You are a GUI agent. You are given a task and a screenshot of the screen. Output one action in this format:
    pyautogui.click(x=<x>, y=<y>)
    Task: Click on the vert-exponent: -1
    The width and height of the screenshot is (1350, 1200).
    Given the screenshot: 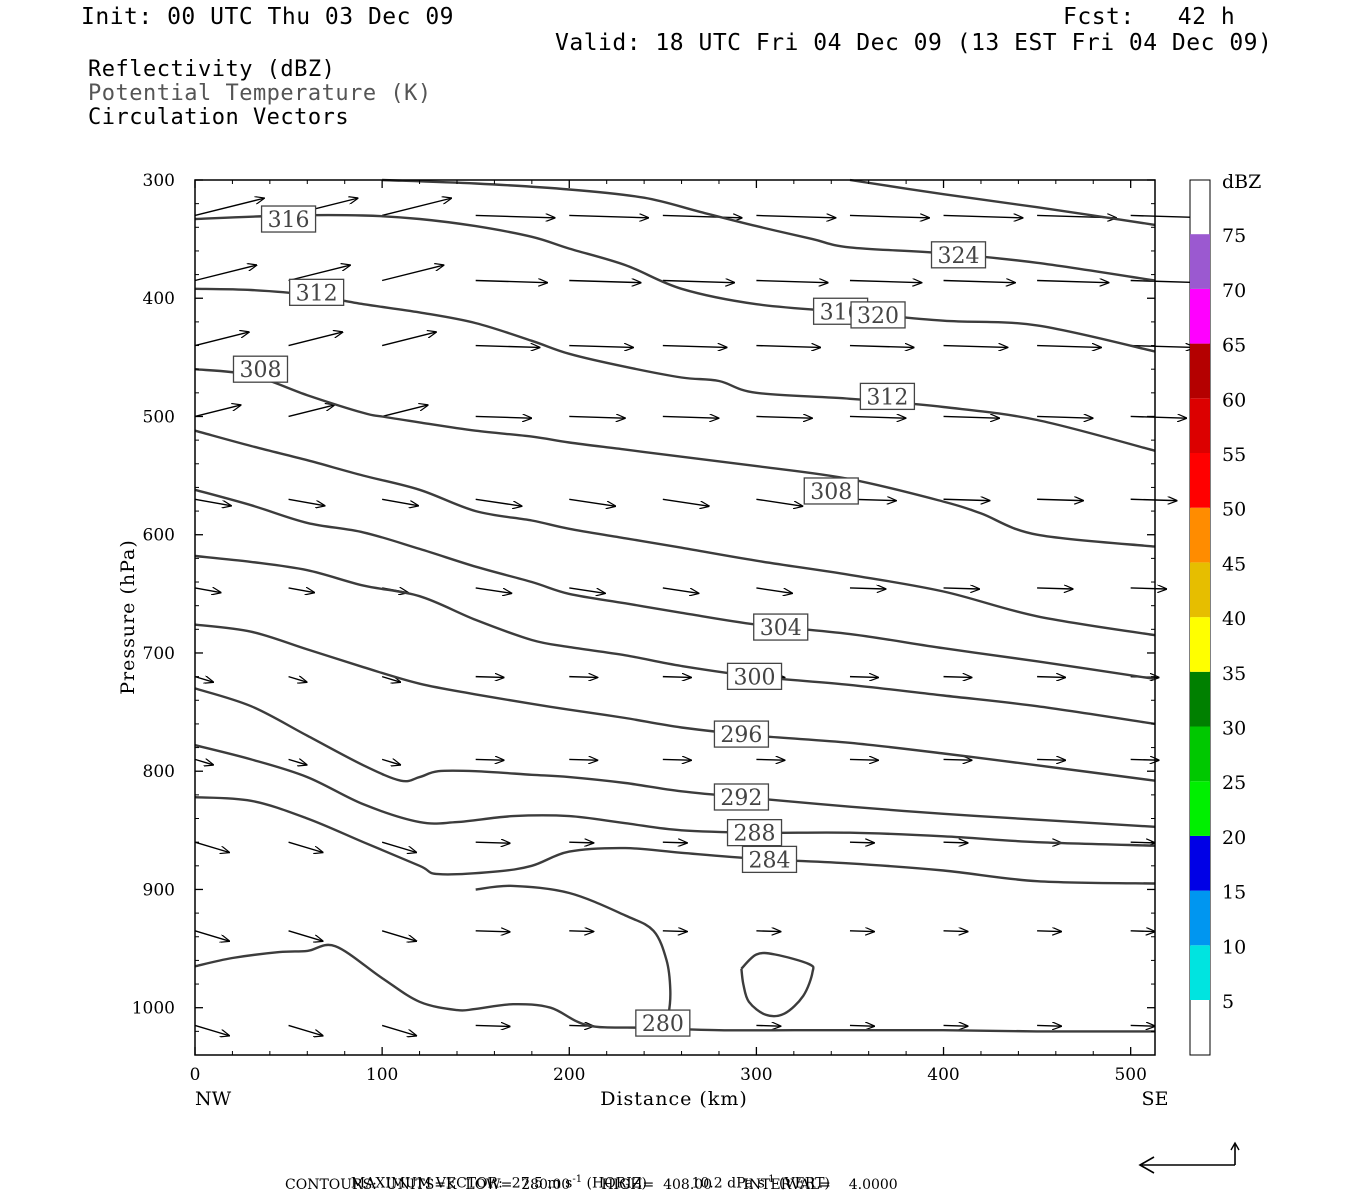 What is the action you would take?
    pyautogui.click(x=769, y=1179)
    